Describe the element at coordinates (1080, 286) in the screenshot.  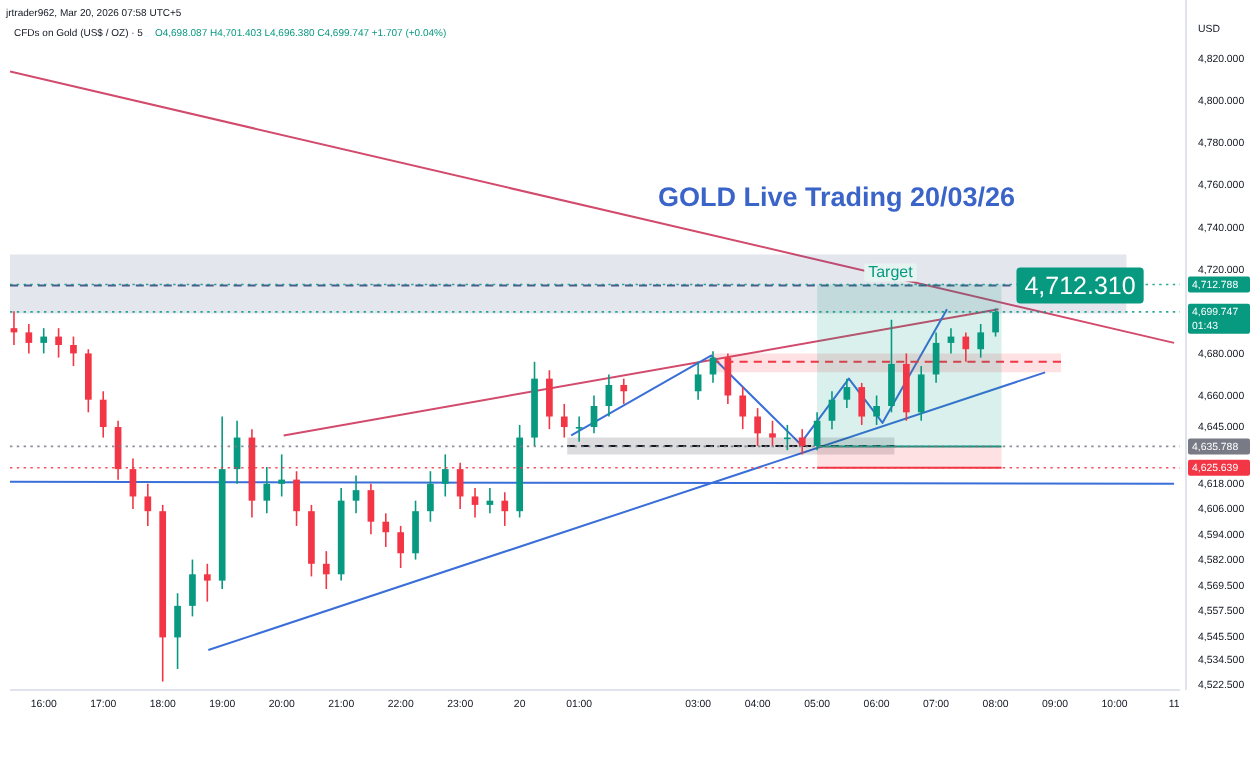
I see `annotation: 4,712.310` at that location.